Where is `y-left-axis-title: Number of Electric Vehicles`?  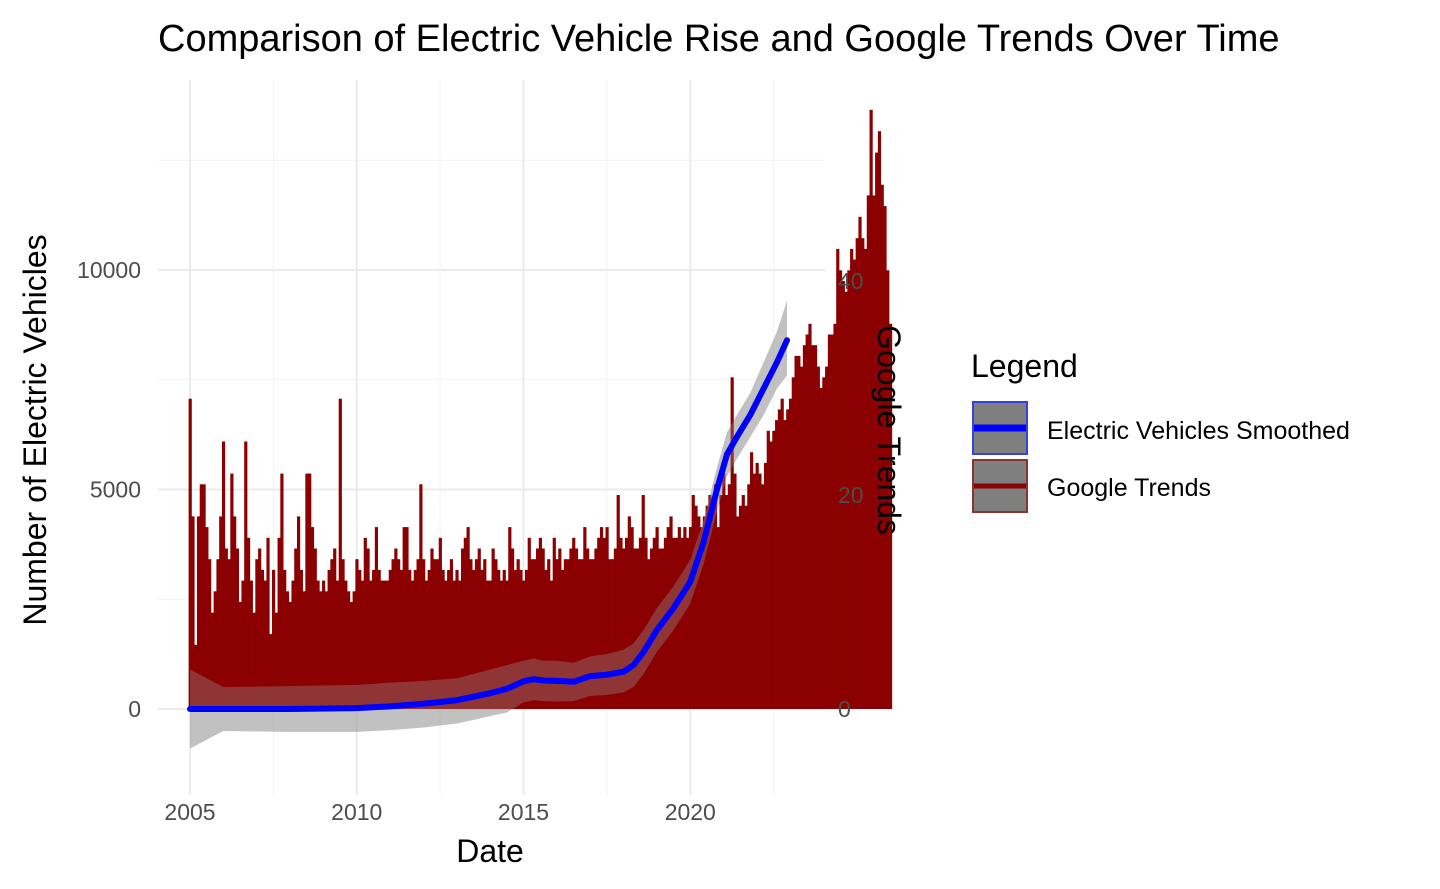
y-left-axis-title: Number of Electric Vehicles is located at coordinates (35, 429).